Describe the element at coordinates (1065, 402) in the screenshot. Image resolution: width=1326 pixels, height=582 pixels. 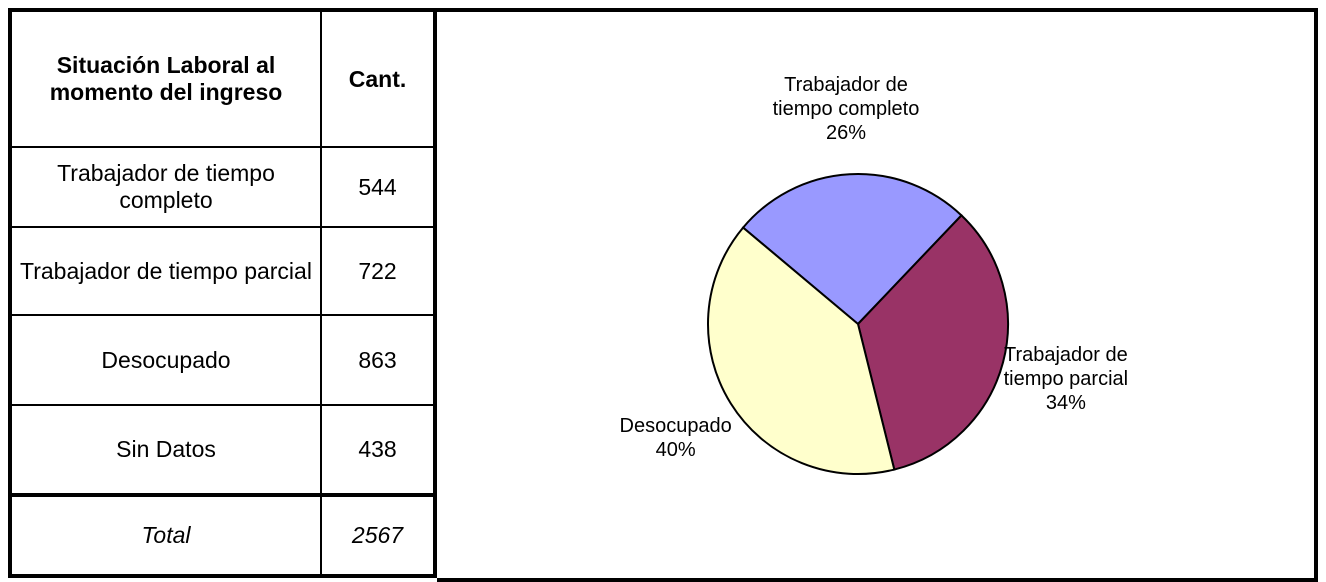
I see `slice-percent: 34%` at that location.